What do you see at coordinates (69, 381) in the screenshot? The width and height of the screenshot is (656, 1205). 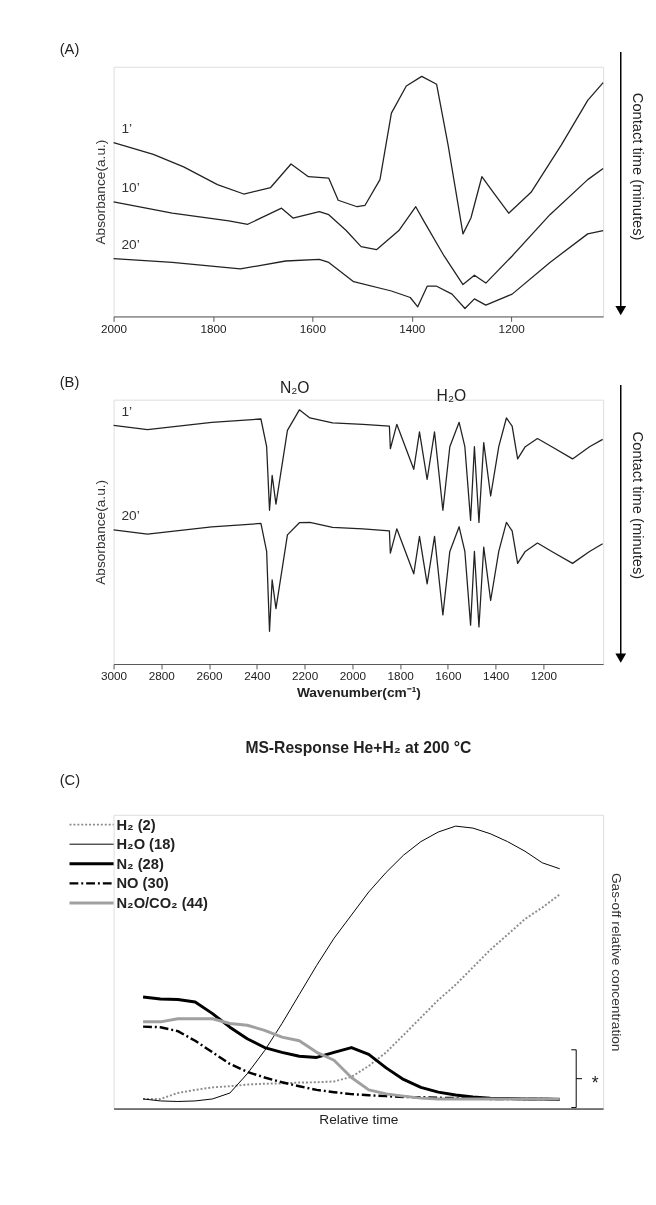 I see `text: (B)` at bounding box center [69, 381].